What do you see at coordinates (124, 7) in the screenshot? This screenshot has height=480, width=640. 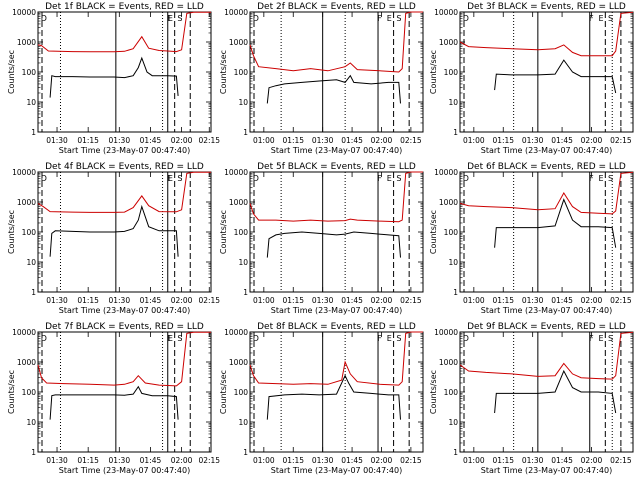 I see `panel-title: Det 1f BLACK = Events, RED = LLD` at bounding box center [124, 7].